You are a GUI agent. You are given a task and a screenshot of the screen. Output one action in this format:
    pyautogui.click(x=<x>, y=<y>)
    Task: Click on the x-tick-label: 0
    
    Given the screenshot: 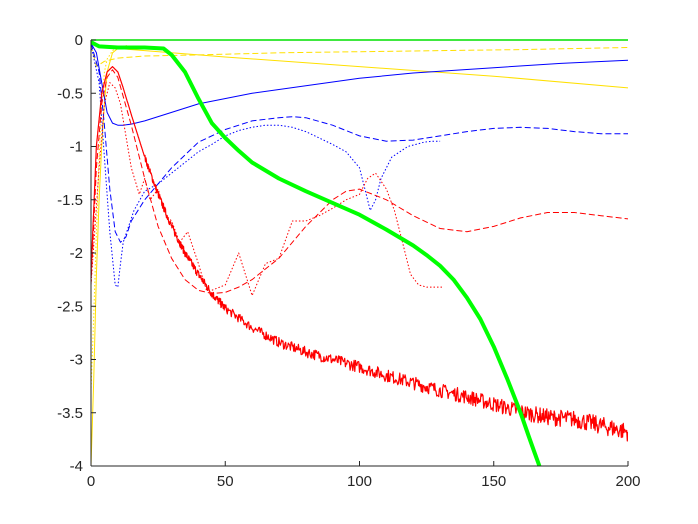 What is the action you would take?
    pyautogui.click(x=91, y=481)
    